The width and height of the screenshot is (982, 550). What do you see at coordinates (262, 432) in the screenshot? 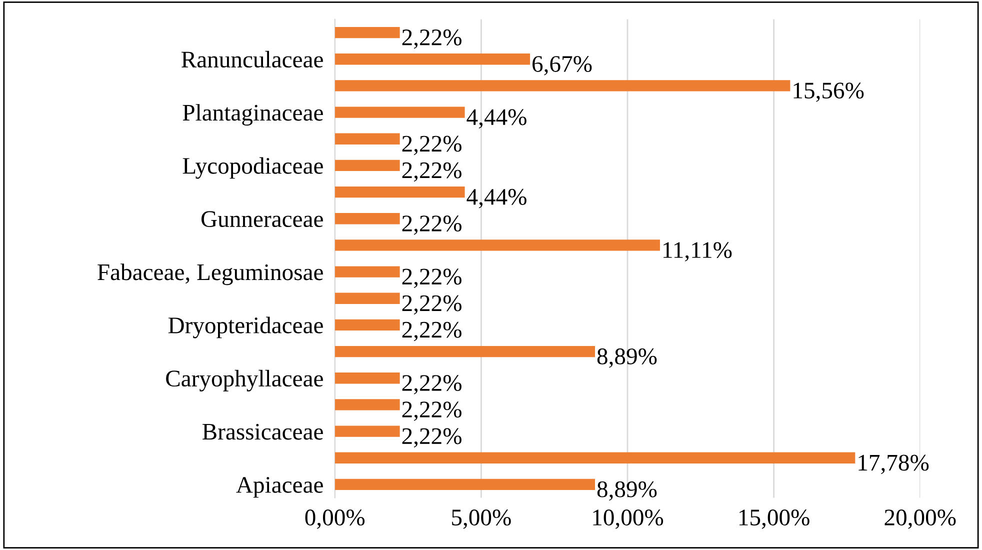
I see `y-tick-label: Brassicaceae` at bounding box center [262, 432].